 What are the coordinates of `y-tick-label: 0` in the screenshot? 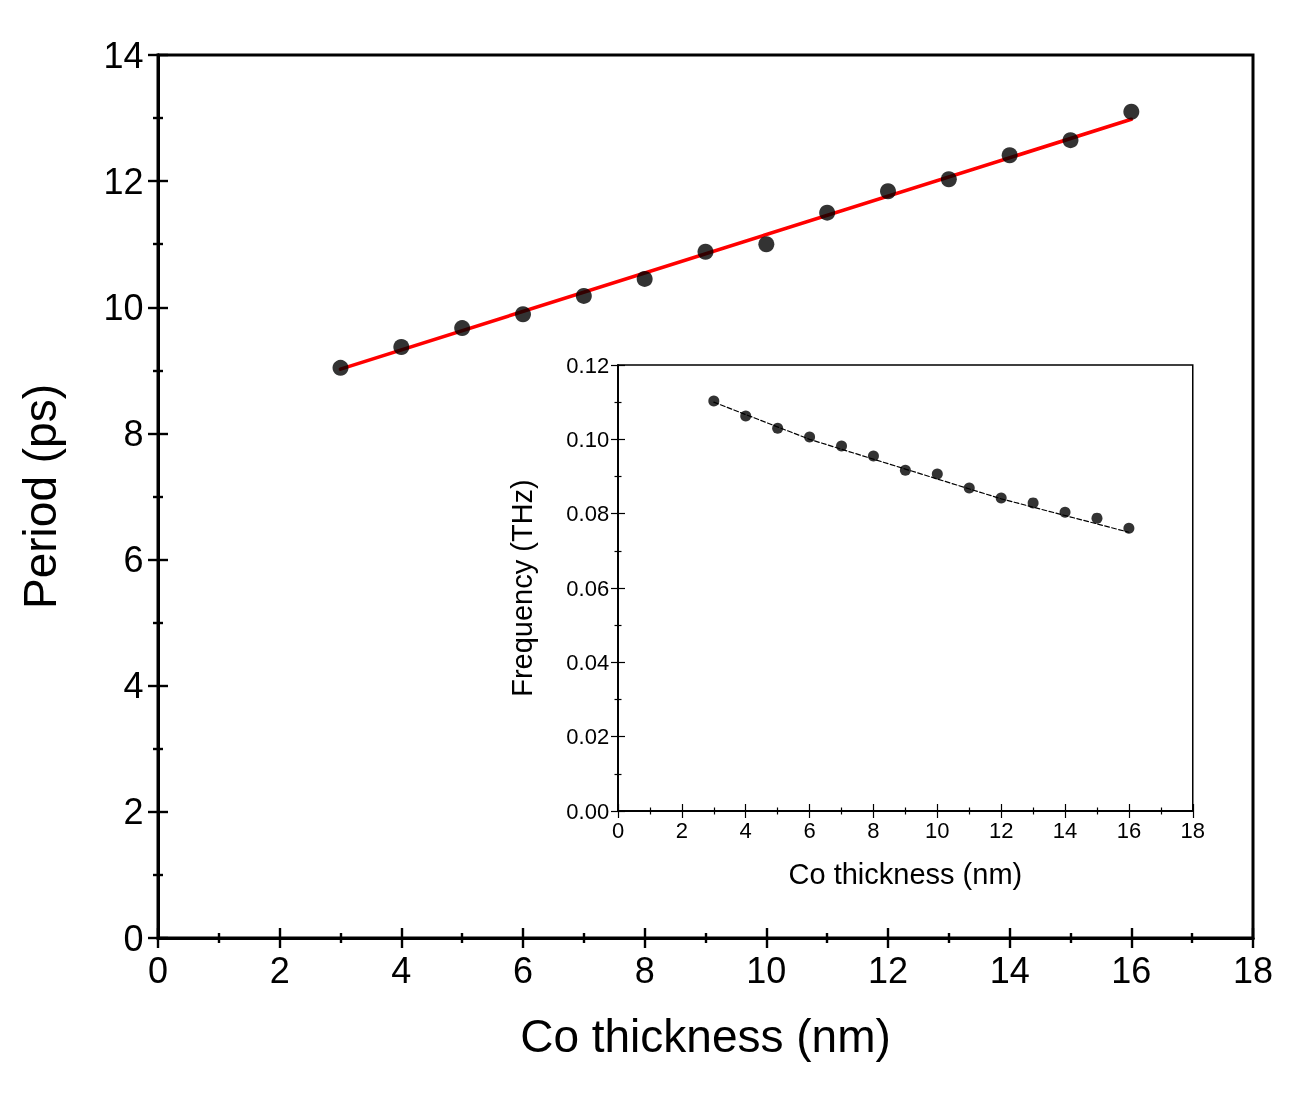 It's located at (133, 938).